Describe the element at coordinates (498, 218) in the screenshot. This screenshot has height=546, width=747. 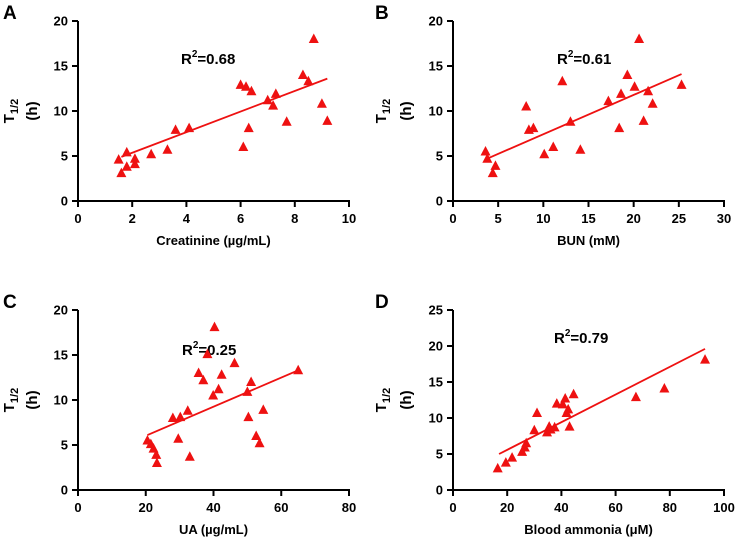
I see `x-tick-label: 5` at that location.